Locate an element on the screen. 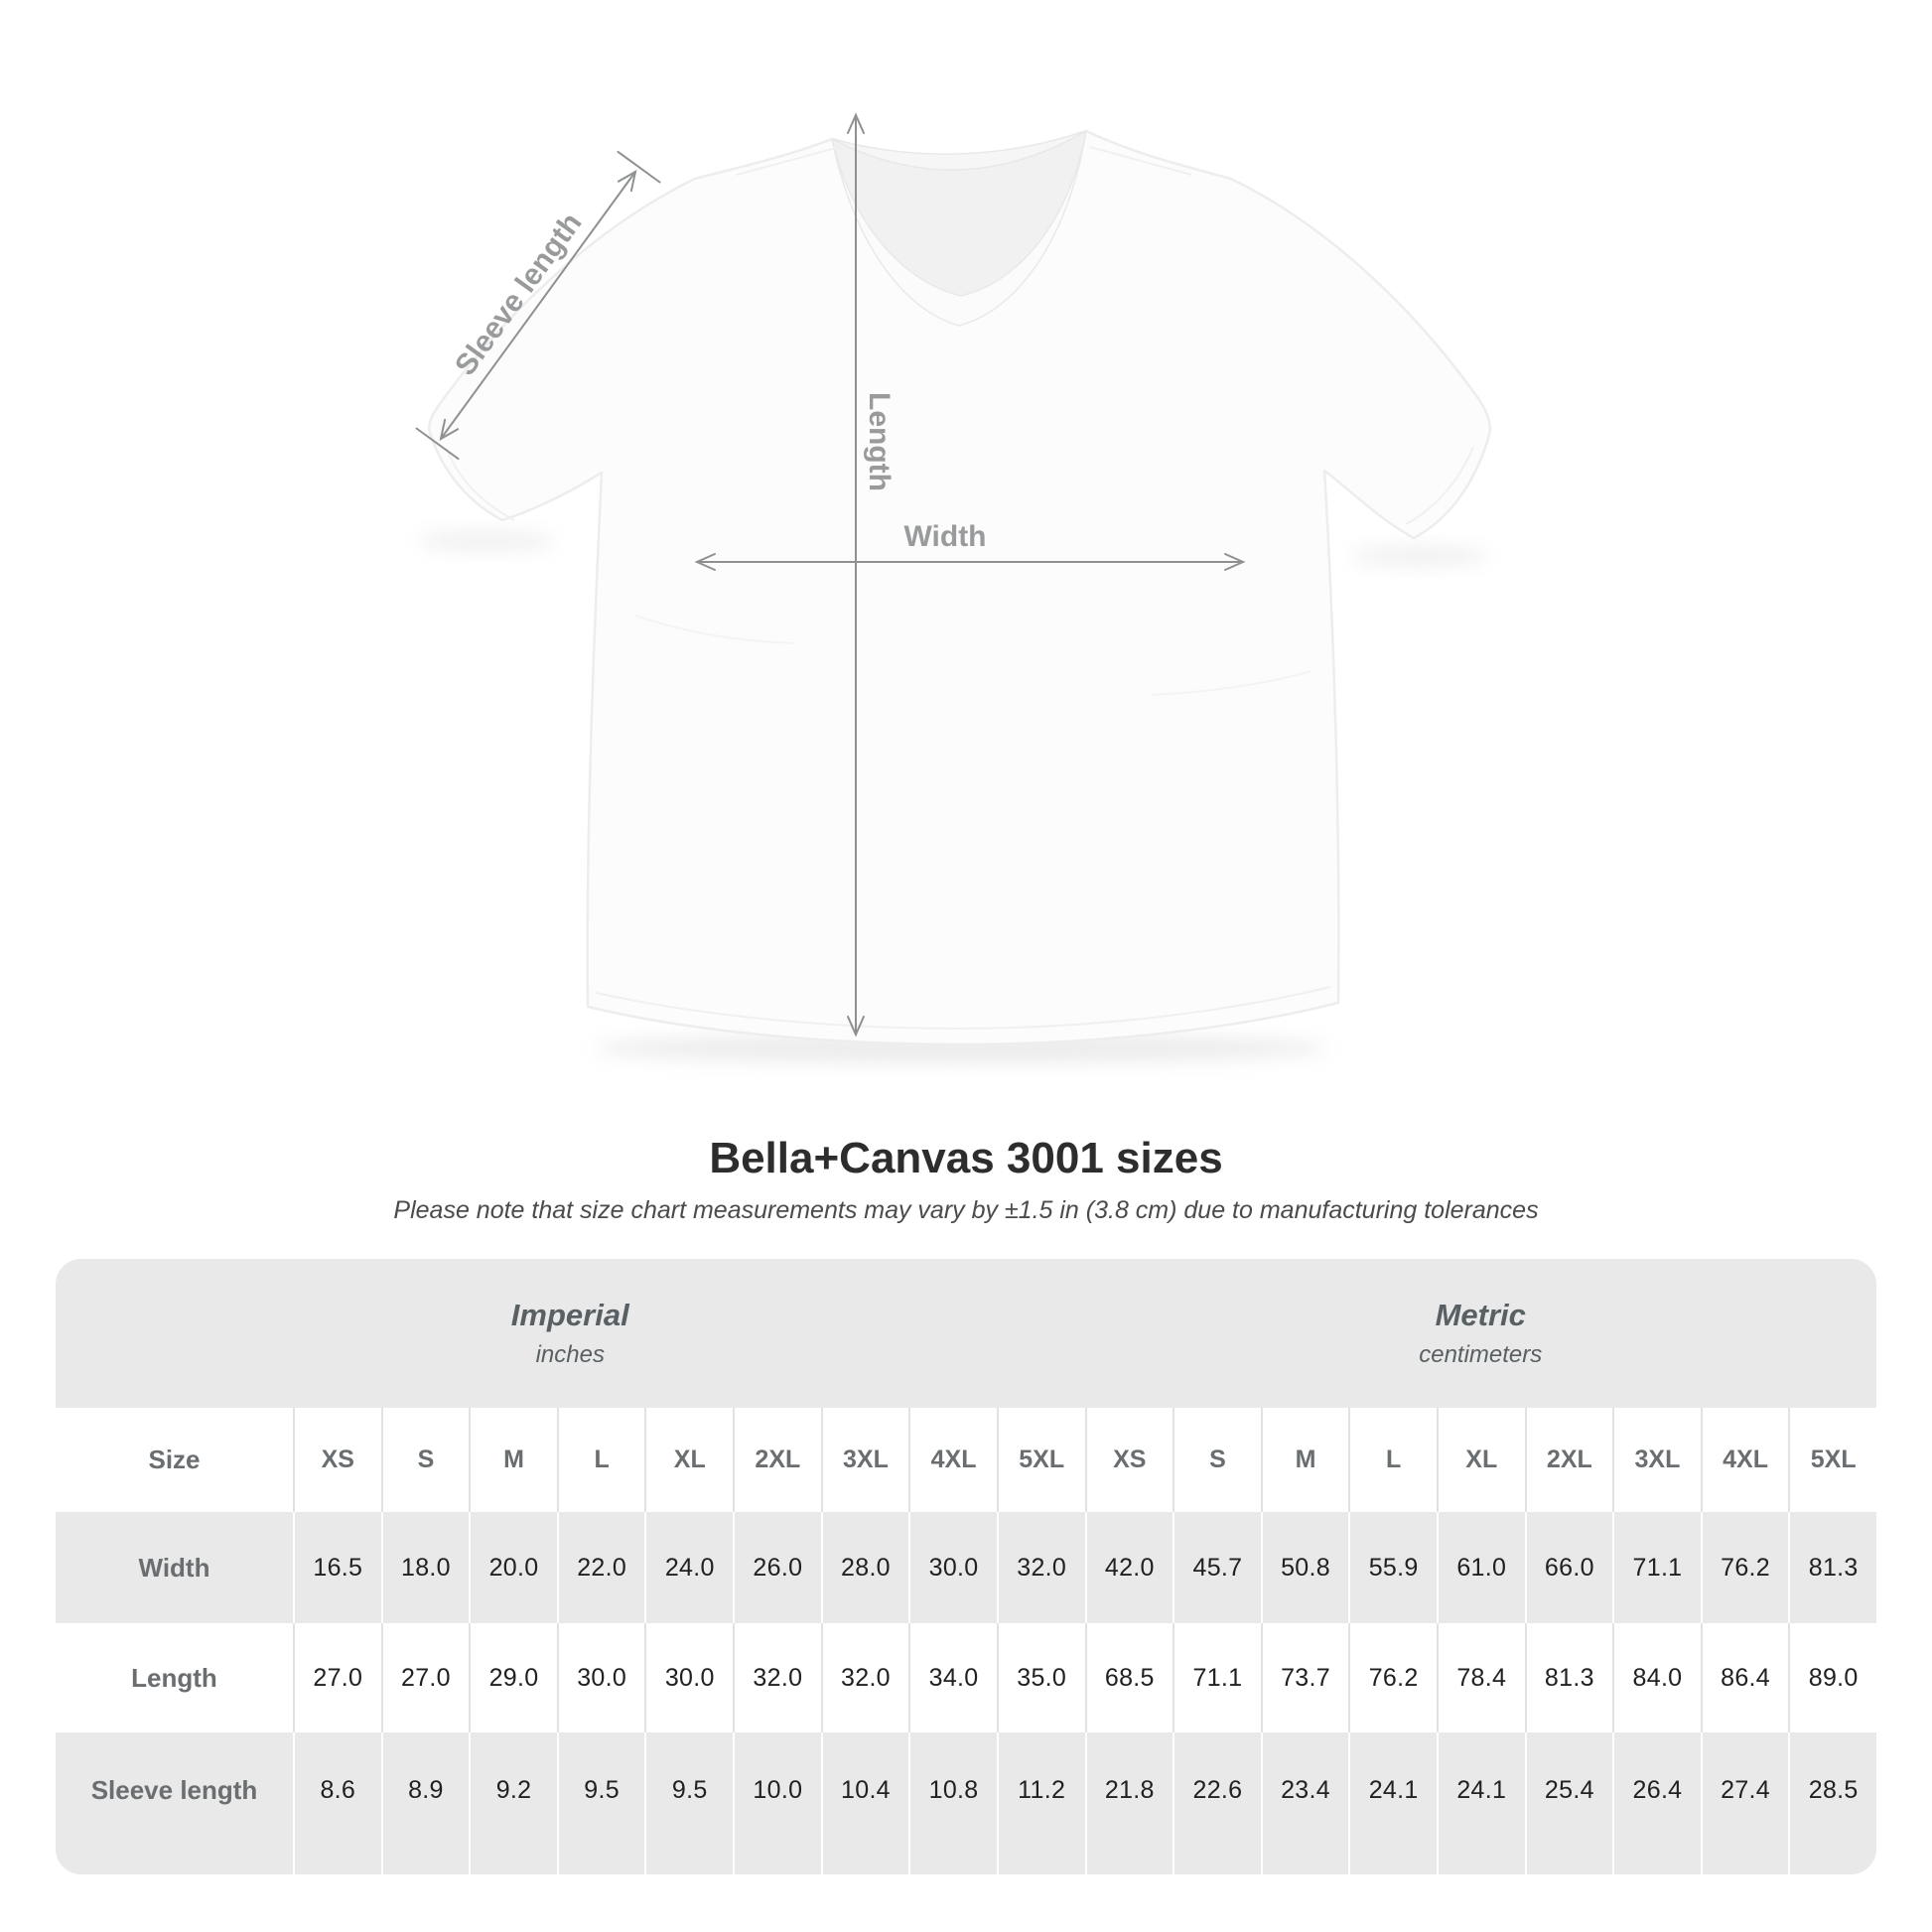  metric-value-cell: 50.8 is located at coordinates (1305, 1568).